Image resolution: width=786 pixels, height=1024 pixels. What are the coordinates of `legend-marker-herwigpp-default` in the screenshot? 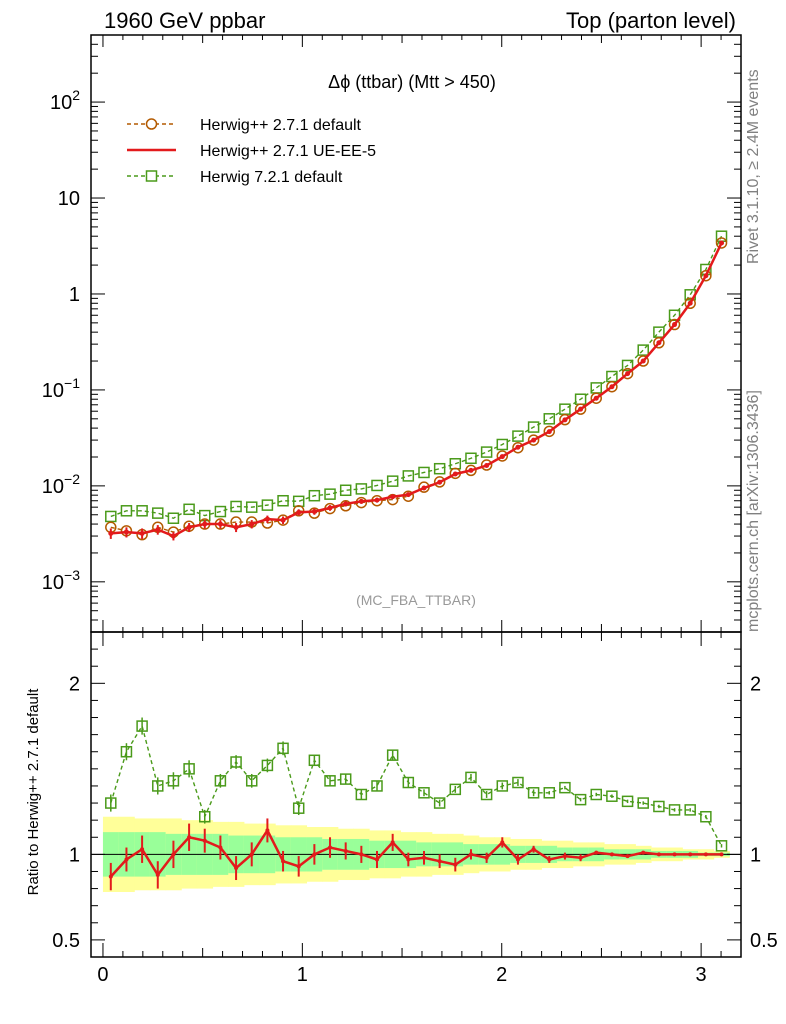 It's located at (151, 124).